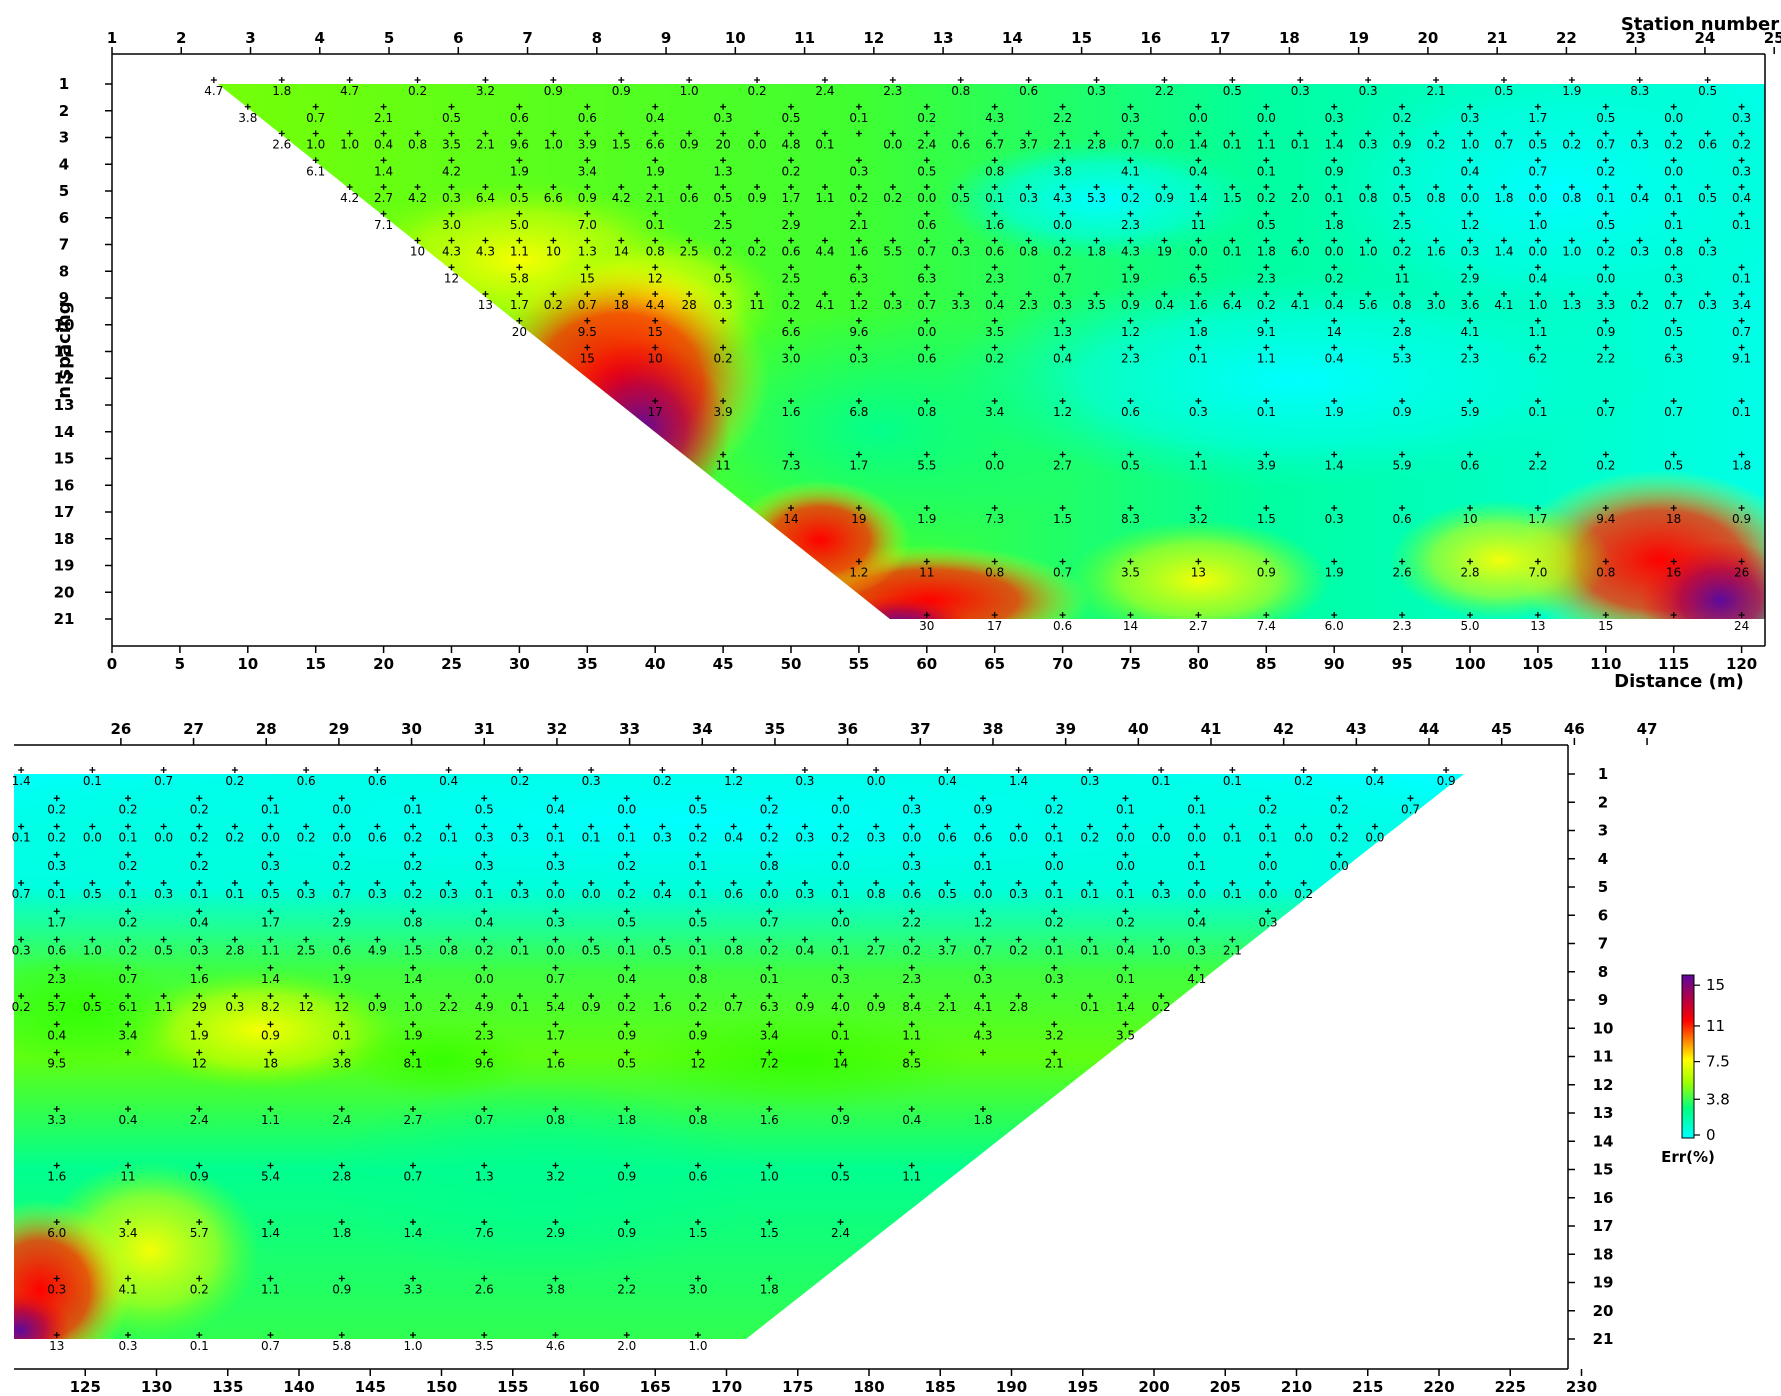 The width and height of the screenshot is (1781, 1396). I want to click on data-value-label: 1.9, so click(341, 979).